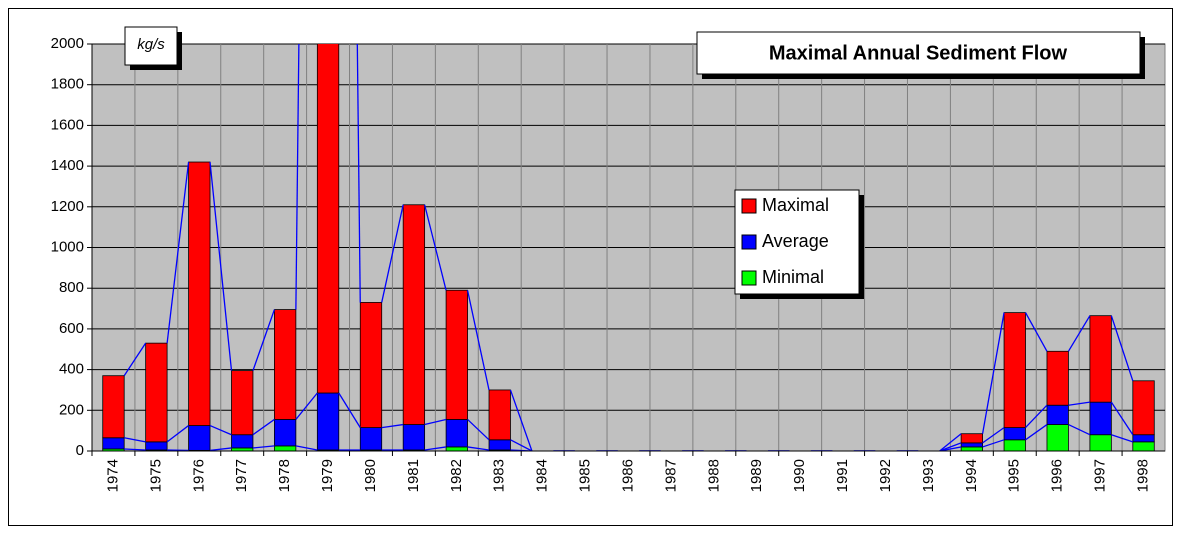 The width and height of the screenshot is (1182, 539). What do you see at coordinates (67, 124) in the screenshot?
I see `y-tick-label: 1600` at bounding box center [67, 124].